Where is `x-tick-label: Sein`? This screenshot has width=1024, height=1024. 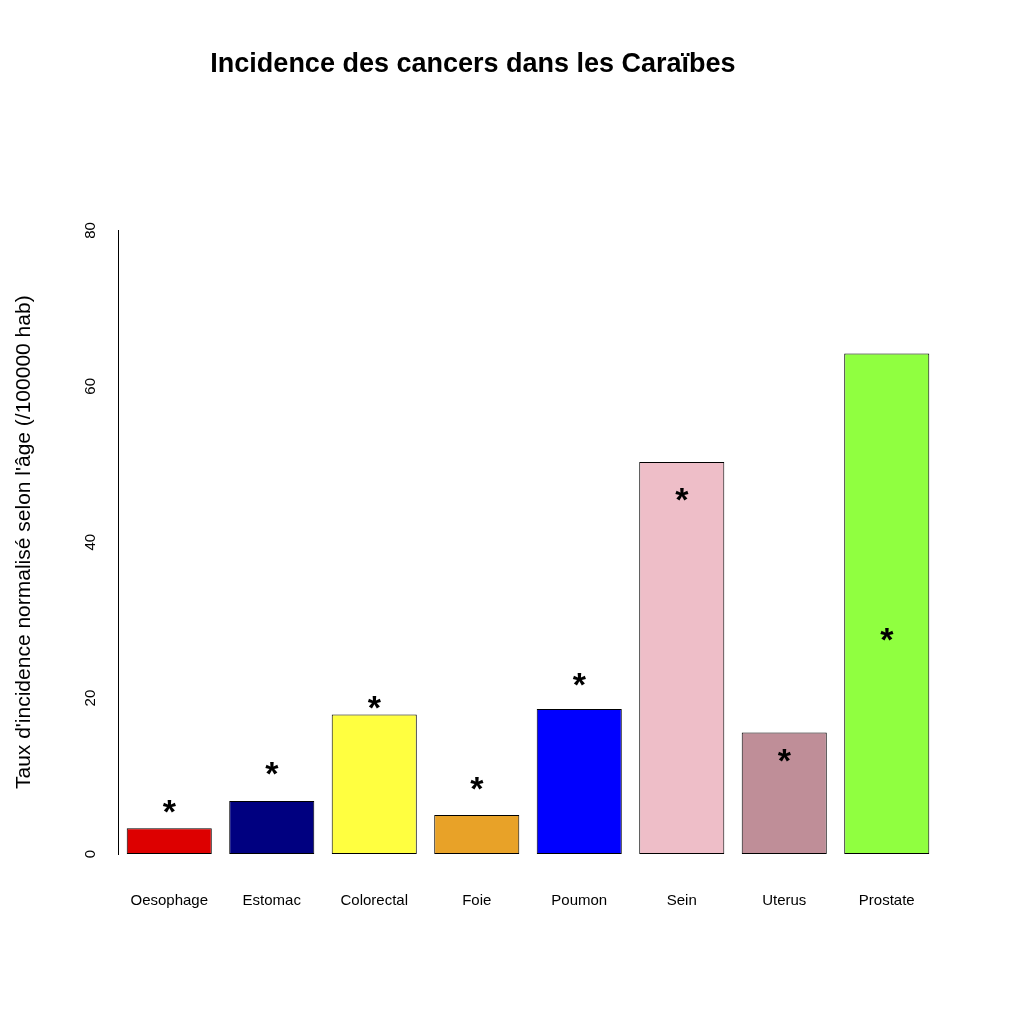
x-tick-label: Sein is located at coordinates (681, 900).